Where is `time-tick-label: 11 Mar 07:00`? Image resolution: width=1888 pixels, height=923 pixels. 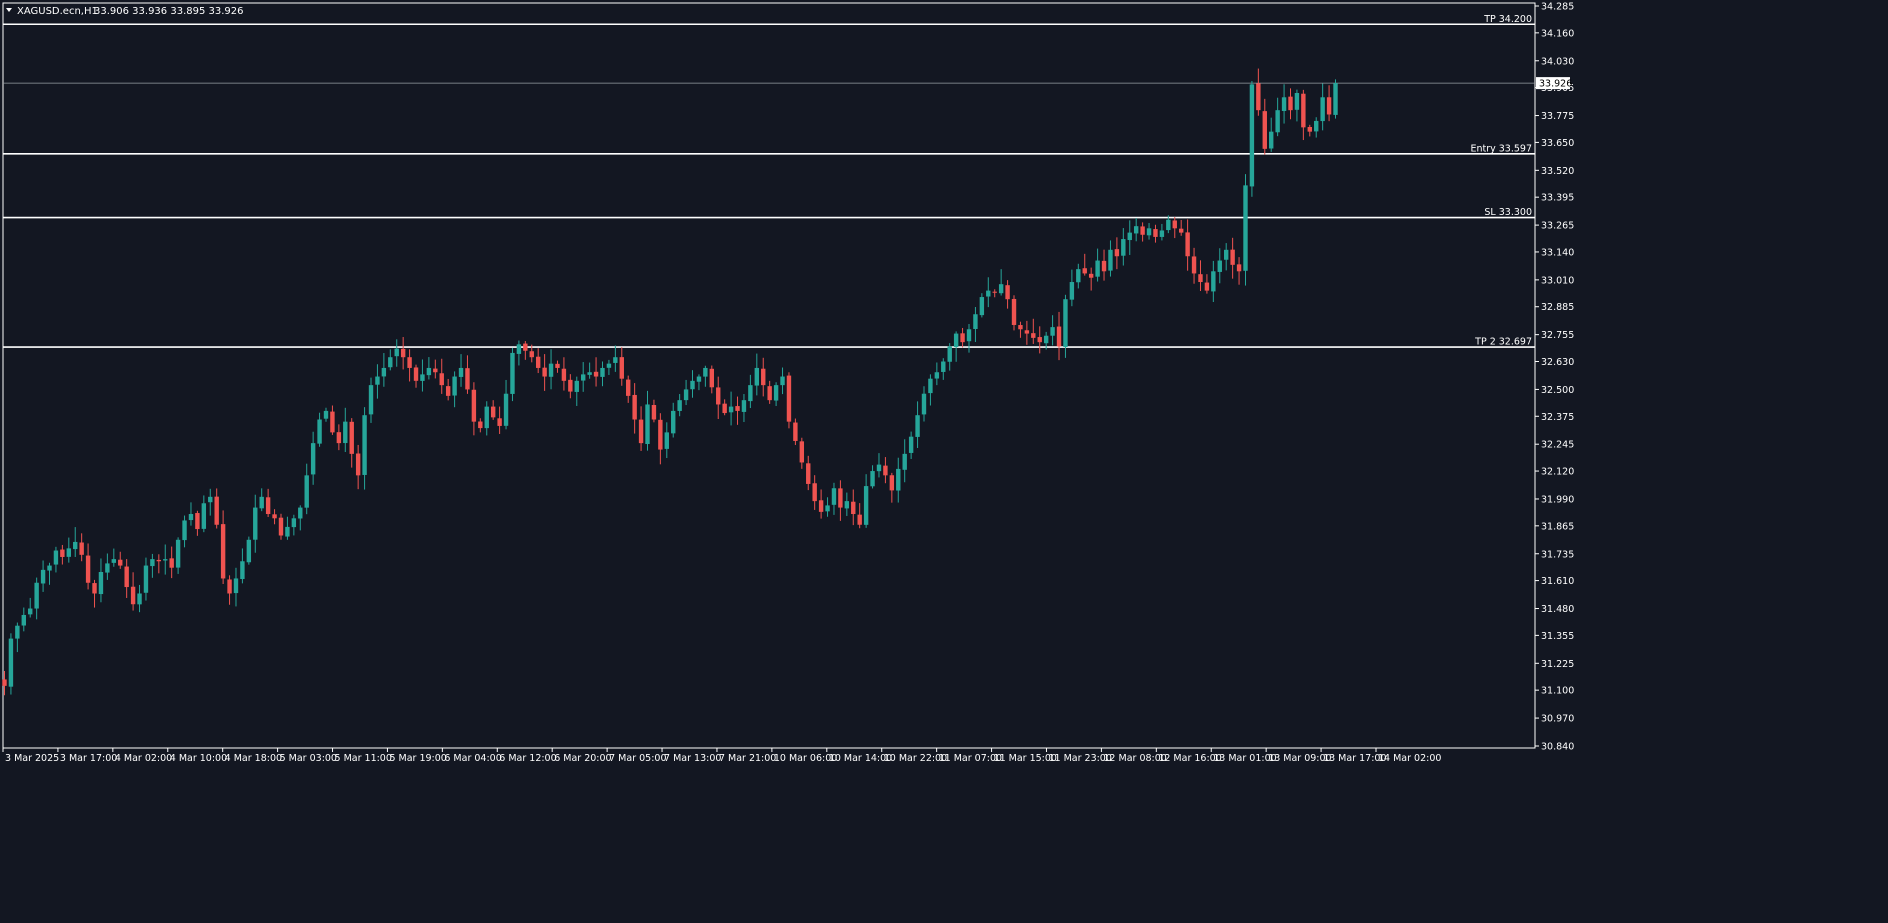 time-tick-label: 11 Mar 07:00 is located at coordinates (970, 758).